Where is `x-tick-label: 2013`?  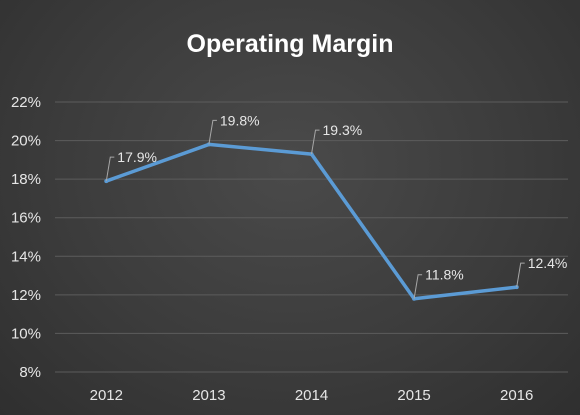 x-tick-label: 2013 is located at coordinates (208, 395).